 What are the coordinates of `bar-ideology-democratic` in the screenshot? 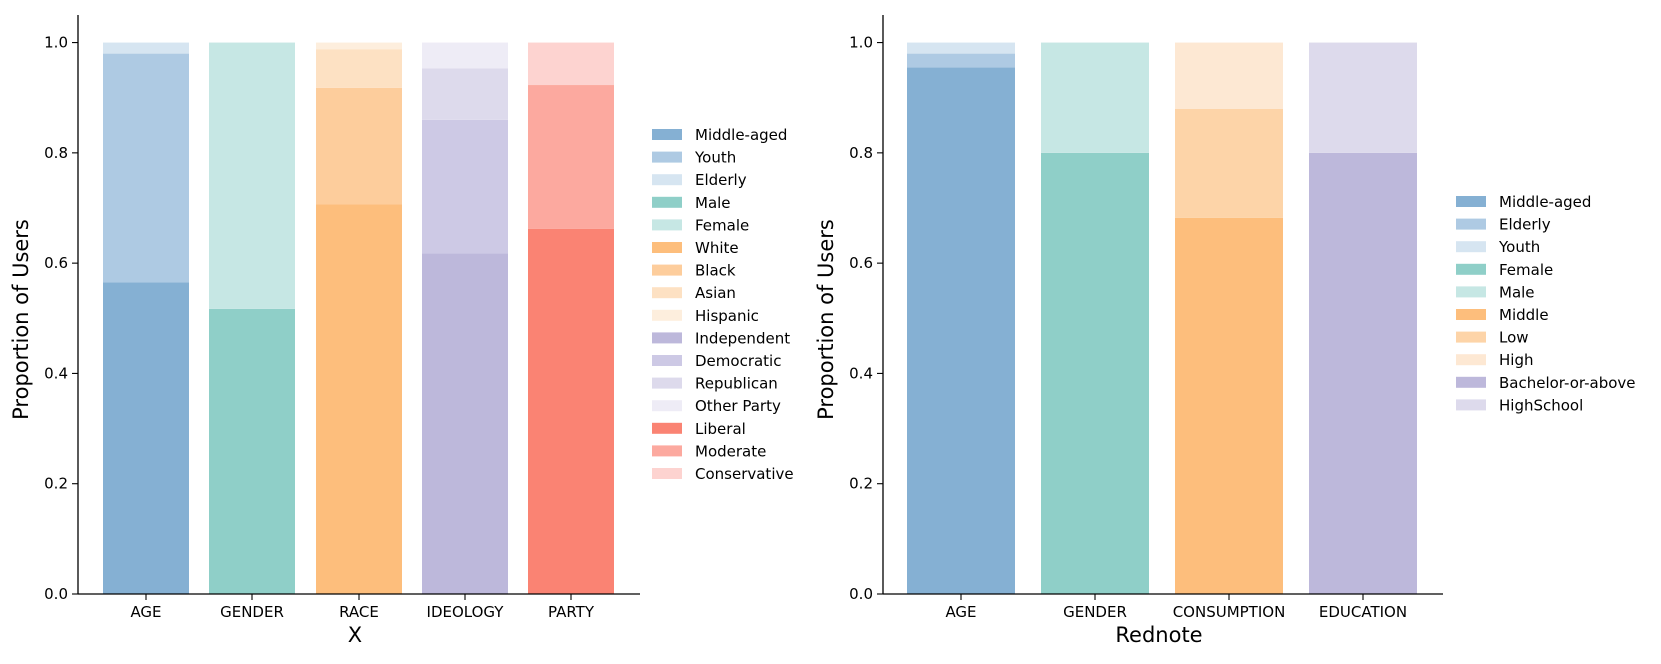 It's located at (465, 186).